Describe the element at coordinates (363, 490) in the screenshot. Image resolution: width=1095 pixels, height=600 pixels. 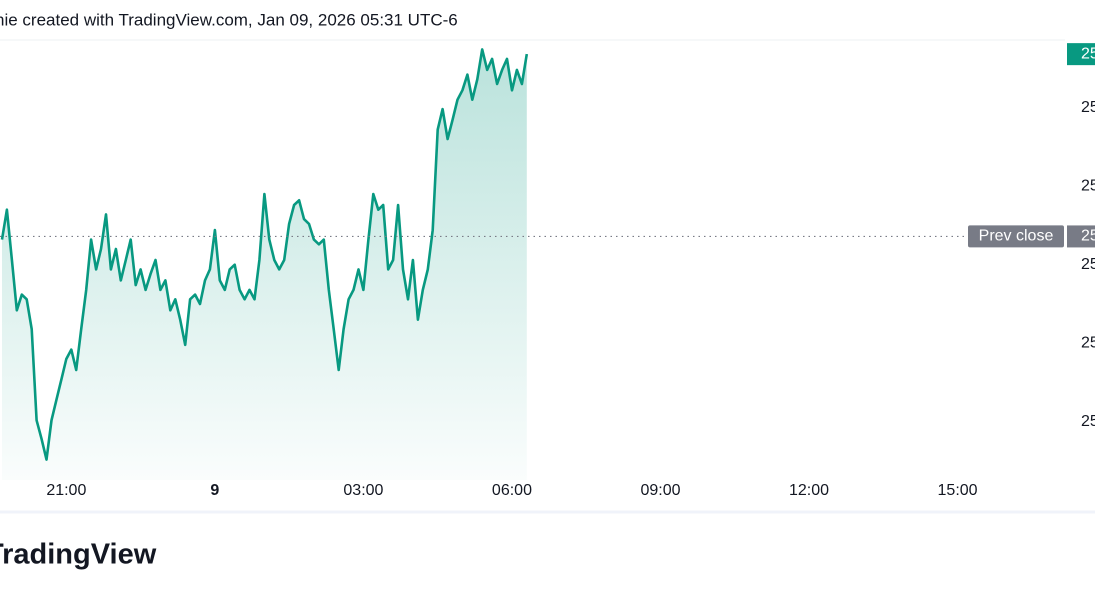
I see `x-tick-label: 03:00` at that location.